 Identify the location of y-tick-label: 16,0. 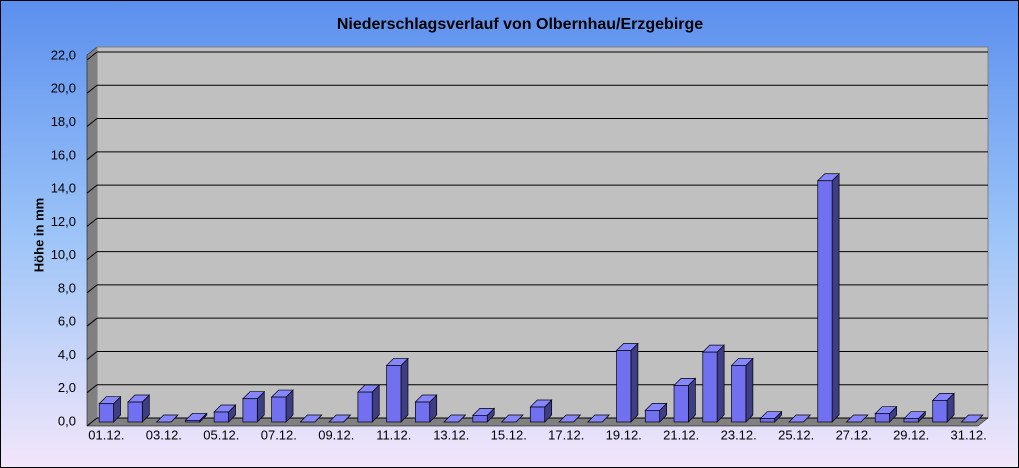
(63, 154).